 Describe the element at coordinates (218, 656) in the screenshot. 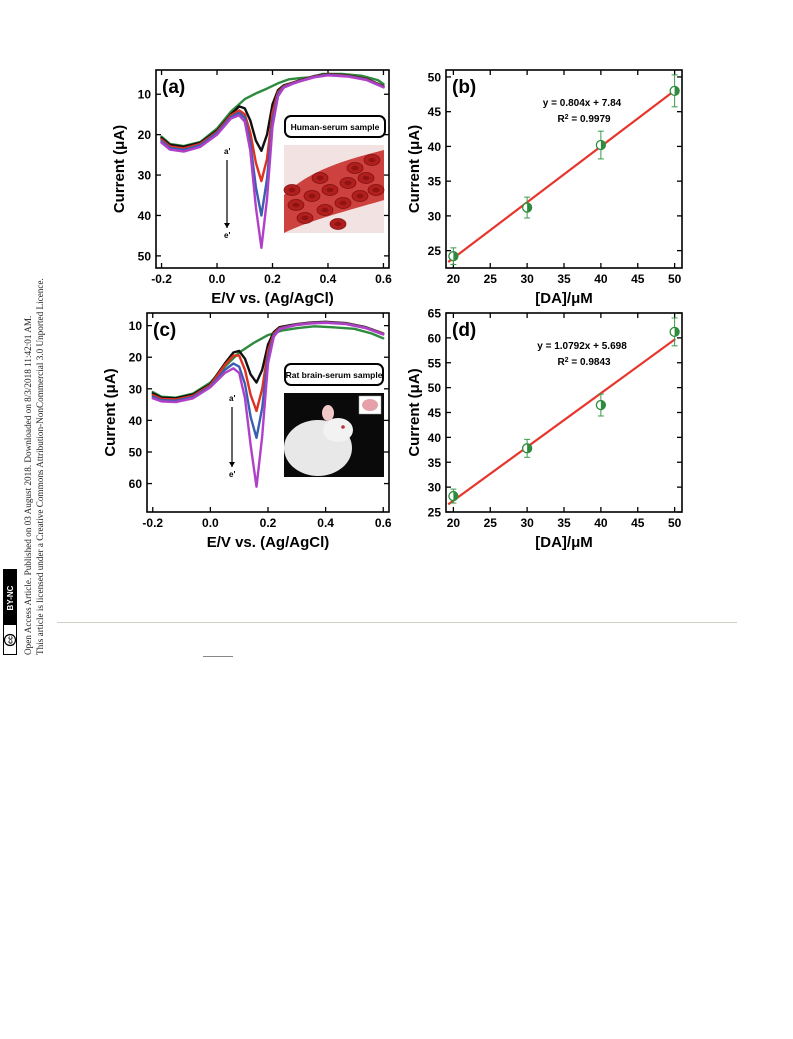

I see `footnote-rule` at that location.